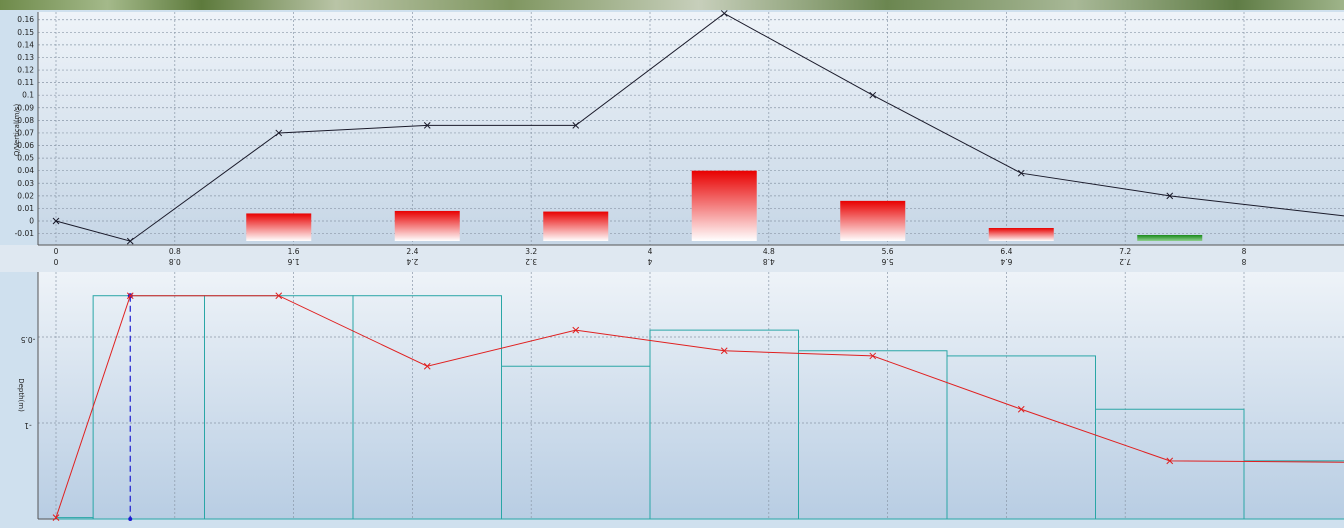 This screenshot has height=528, width=1344. What do you see at coordinates (25, 32) in the screenshot?
I see `top-y-tick-label: 0.15` at bounding box center [25, 32].